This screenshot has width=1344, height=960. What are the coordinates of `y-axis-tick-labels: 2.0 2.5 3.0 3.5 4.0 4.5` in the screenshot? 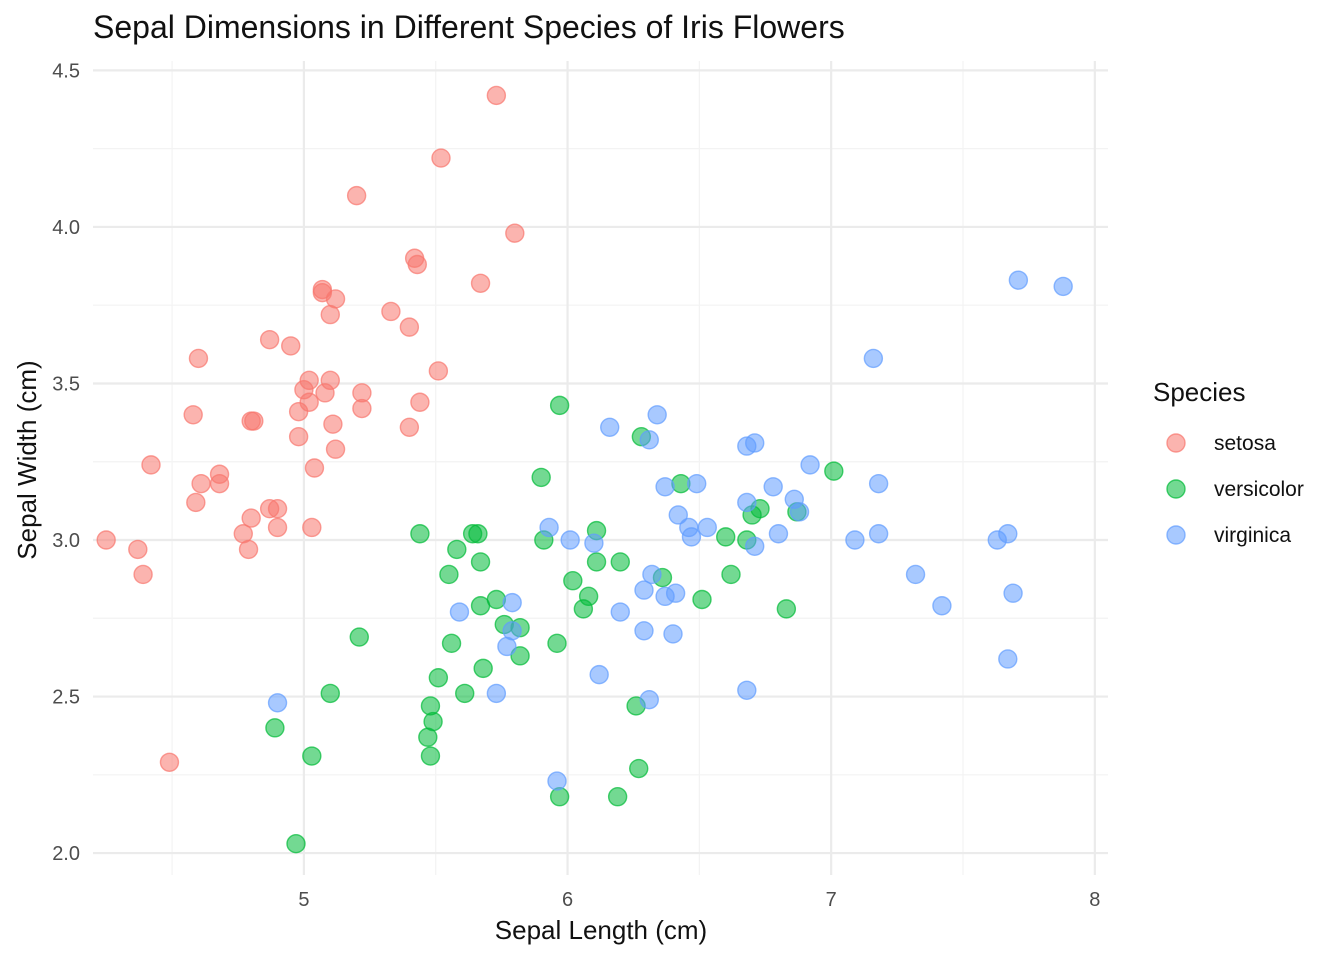 It's located at (66, 462).